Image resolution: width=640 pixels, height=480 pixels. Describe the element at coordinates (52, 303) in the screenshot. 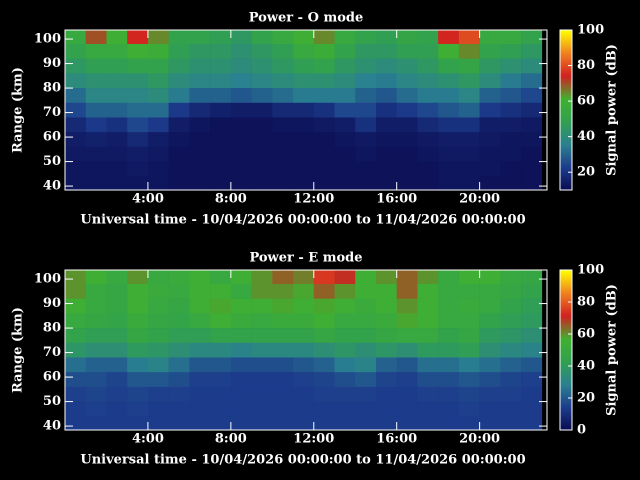

I see `y-tick-label: 90` at that location.